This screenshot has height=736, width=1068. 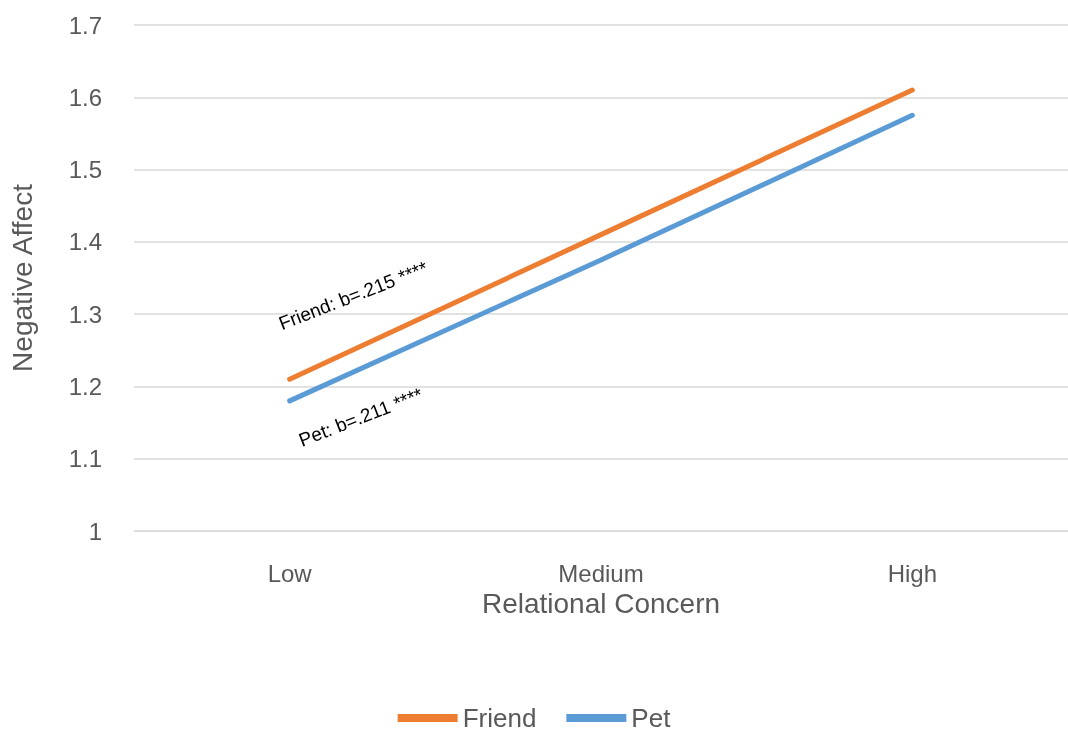 What do you see at coordinates (95, 531) in the screenshot?
I see `y-tick-label: 1` at bounding box center [95, 531].